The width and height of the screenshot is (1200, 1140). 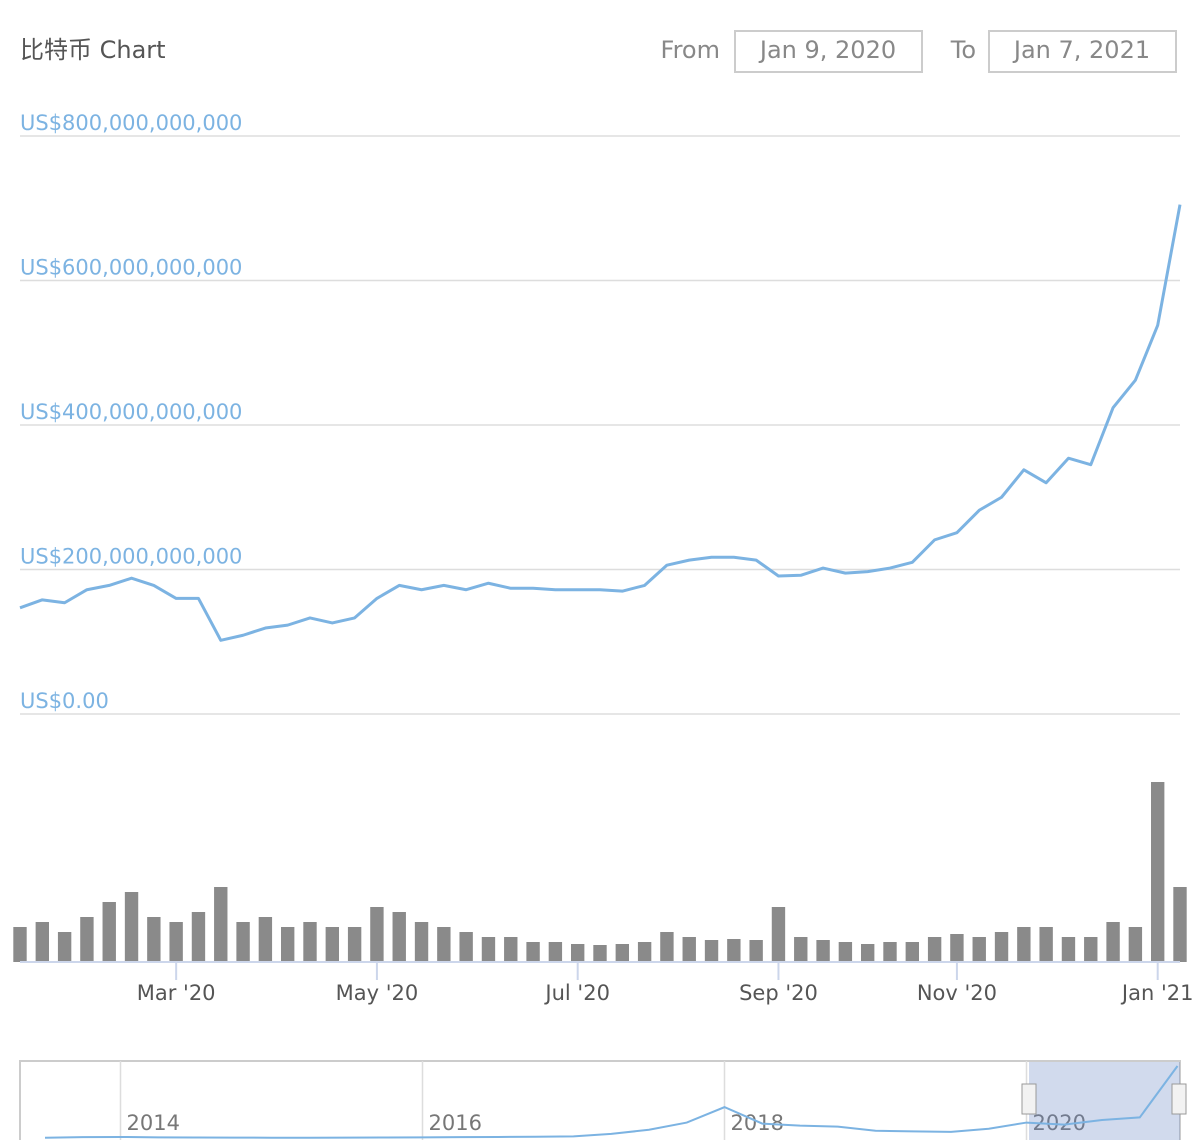 I want to click on x-tick-label: Sep '20, so click(x=778, y=993).